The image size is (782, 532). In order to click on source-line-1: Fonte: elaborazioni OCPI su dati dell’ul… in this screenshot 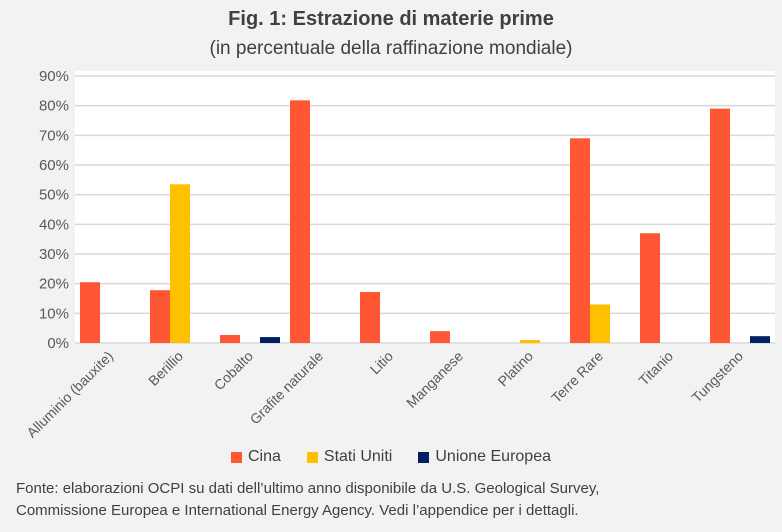, I will do `click(308, 488)`.